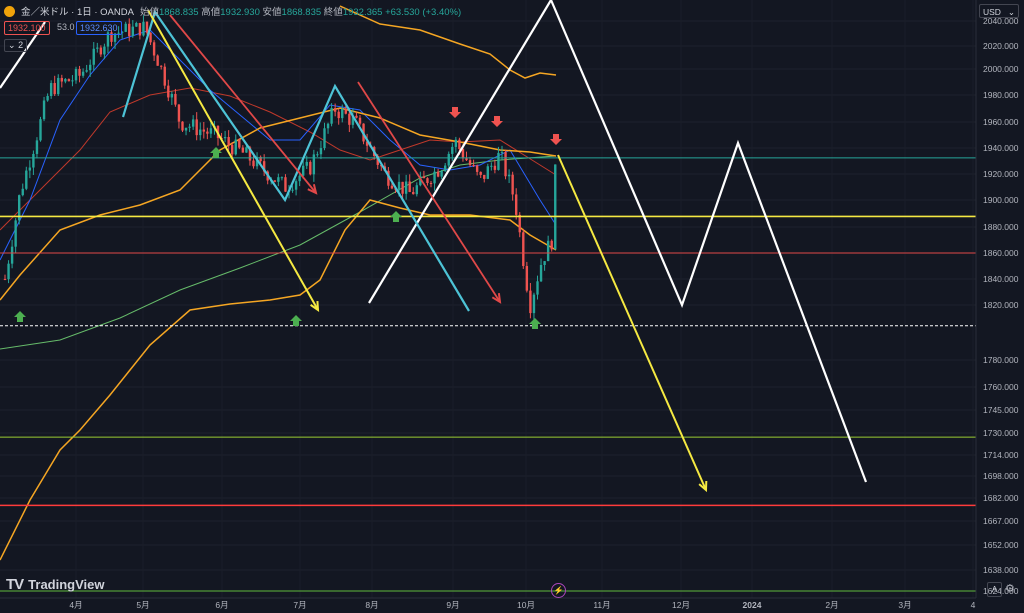 Image resolution: width=1024 pixels, height=613 pixels. What do you see at coordinates (362, 12) in the screenshot?
I see `close-value: 1932.365` at bounding box center [362, 12].